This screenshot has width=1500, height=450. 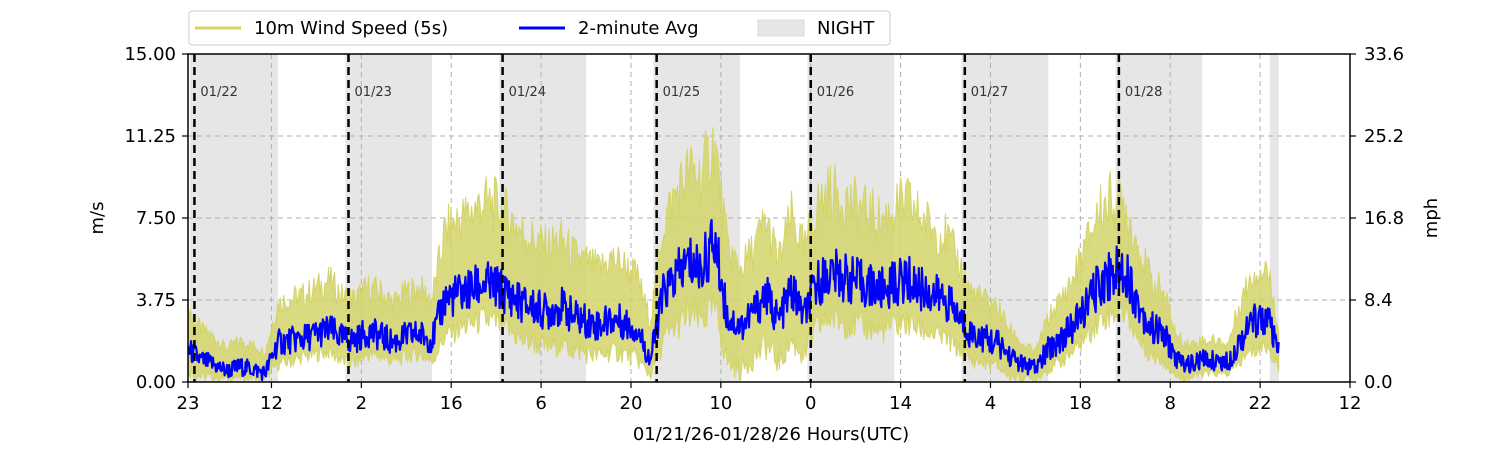 I want to click on y-tick-label: 11.25, so click(x=150, y=136).